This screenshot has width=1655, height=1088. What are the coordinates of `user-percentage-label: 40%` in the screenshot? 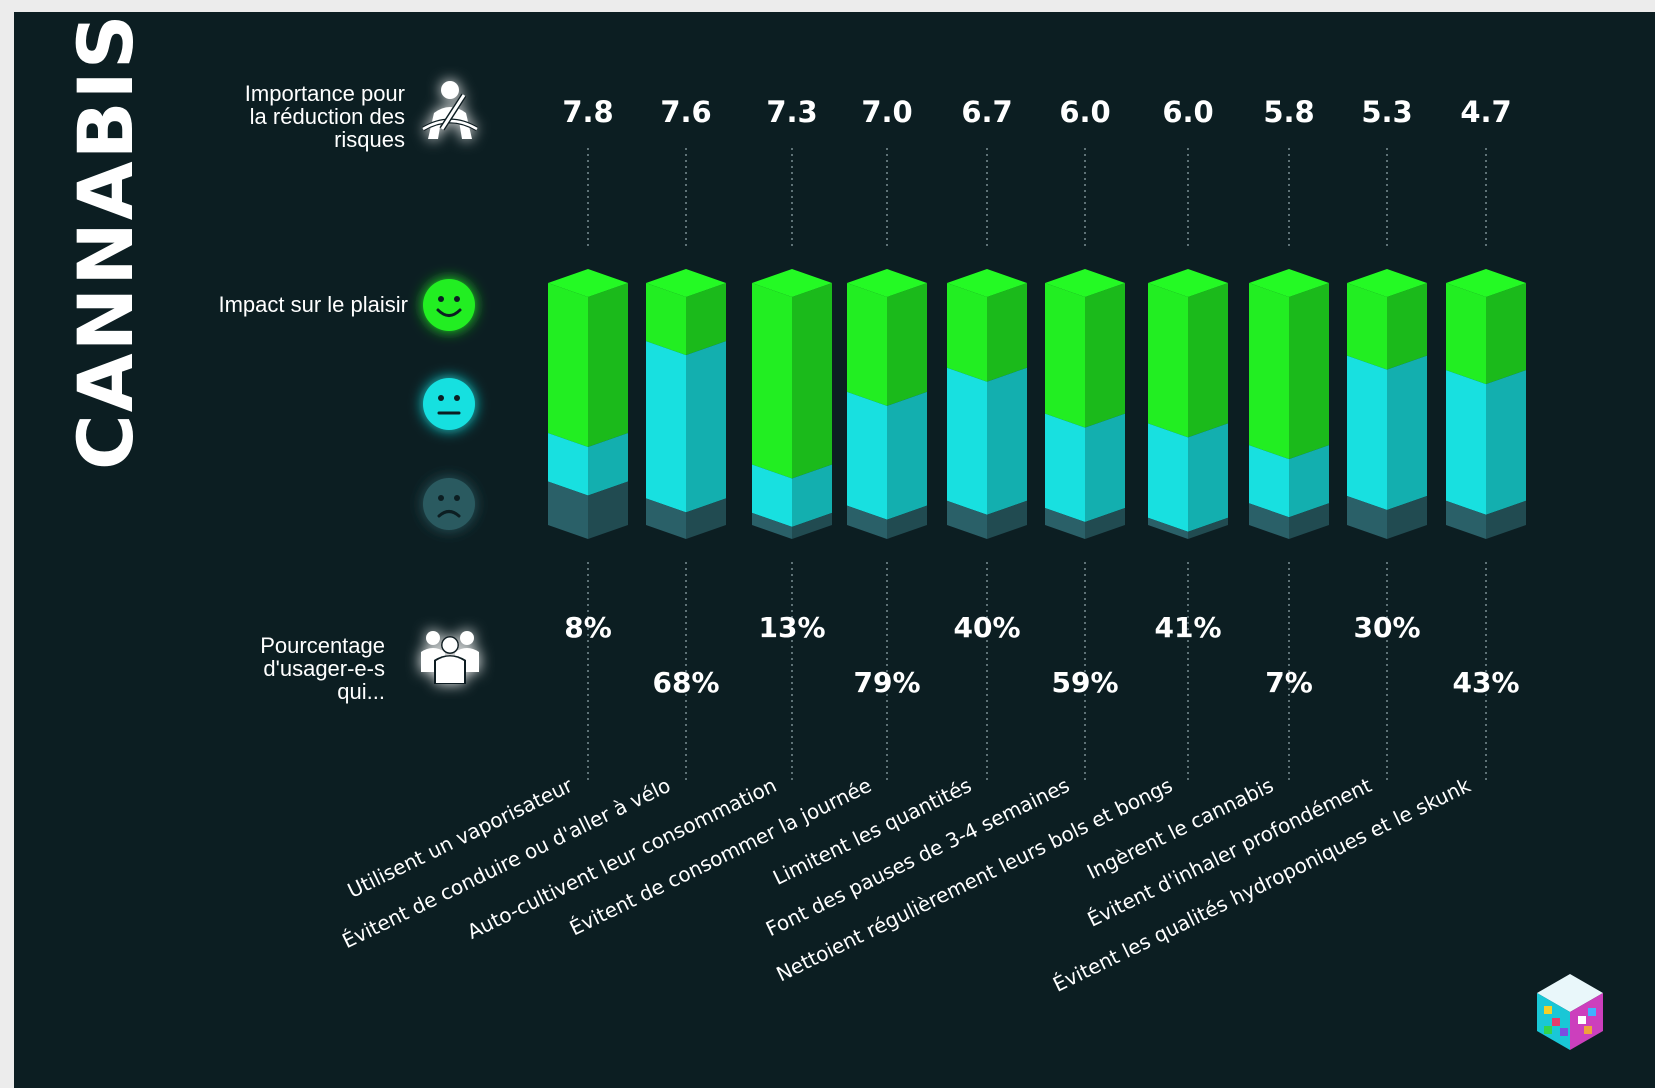 It's located at (986, 627).